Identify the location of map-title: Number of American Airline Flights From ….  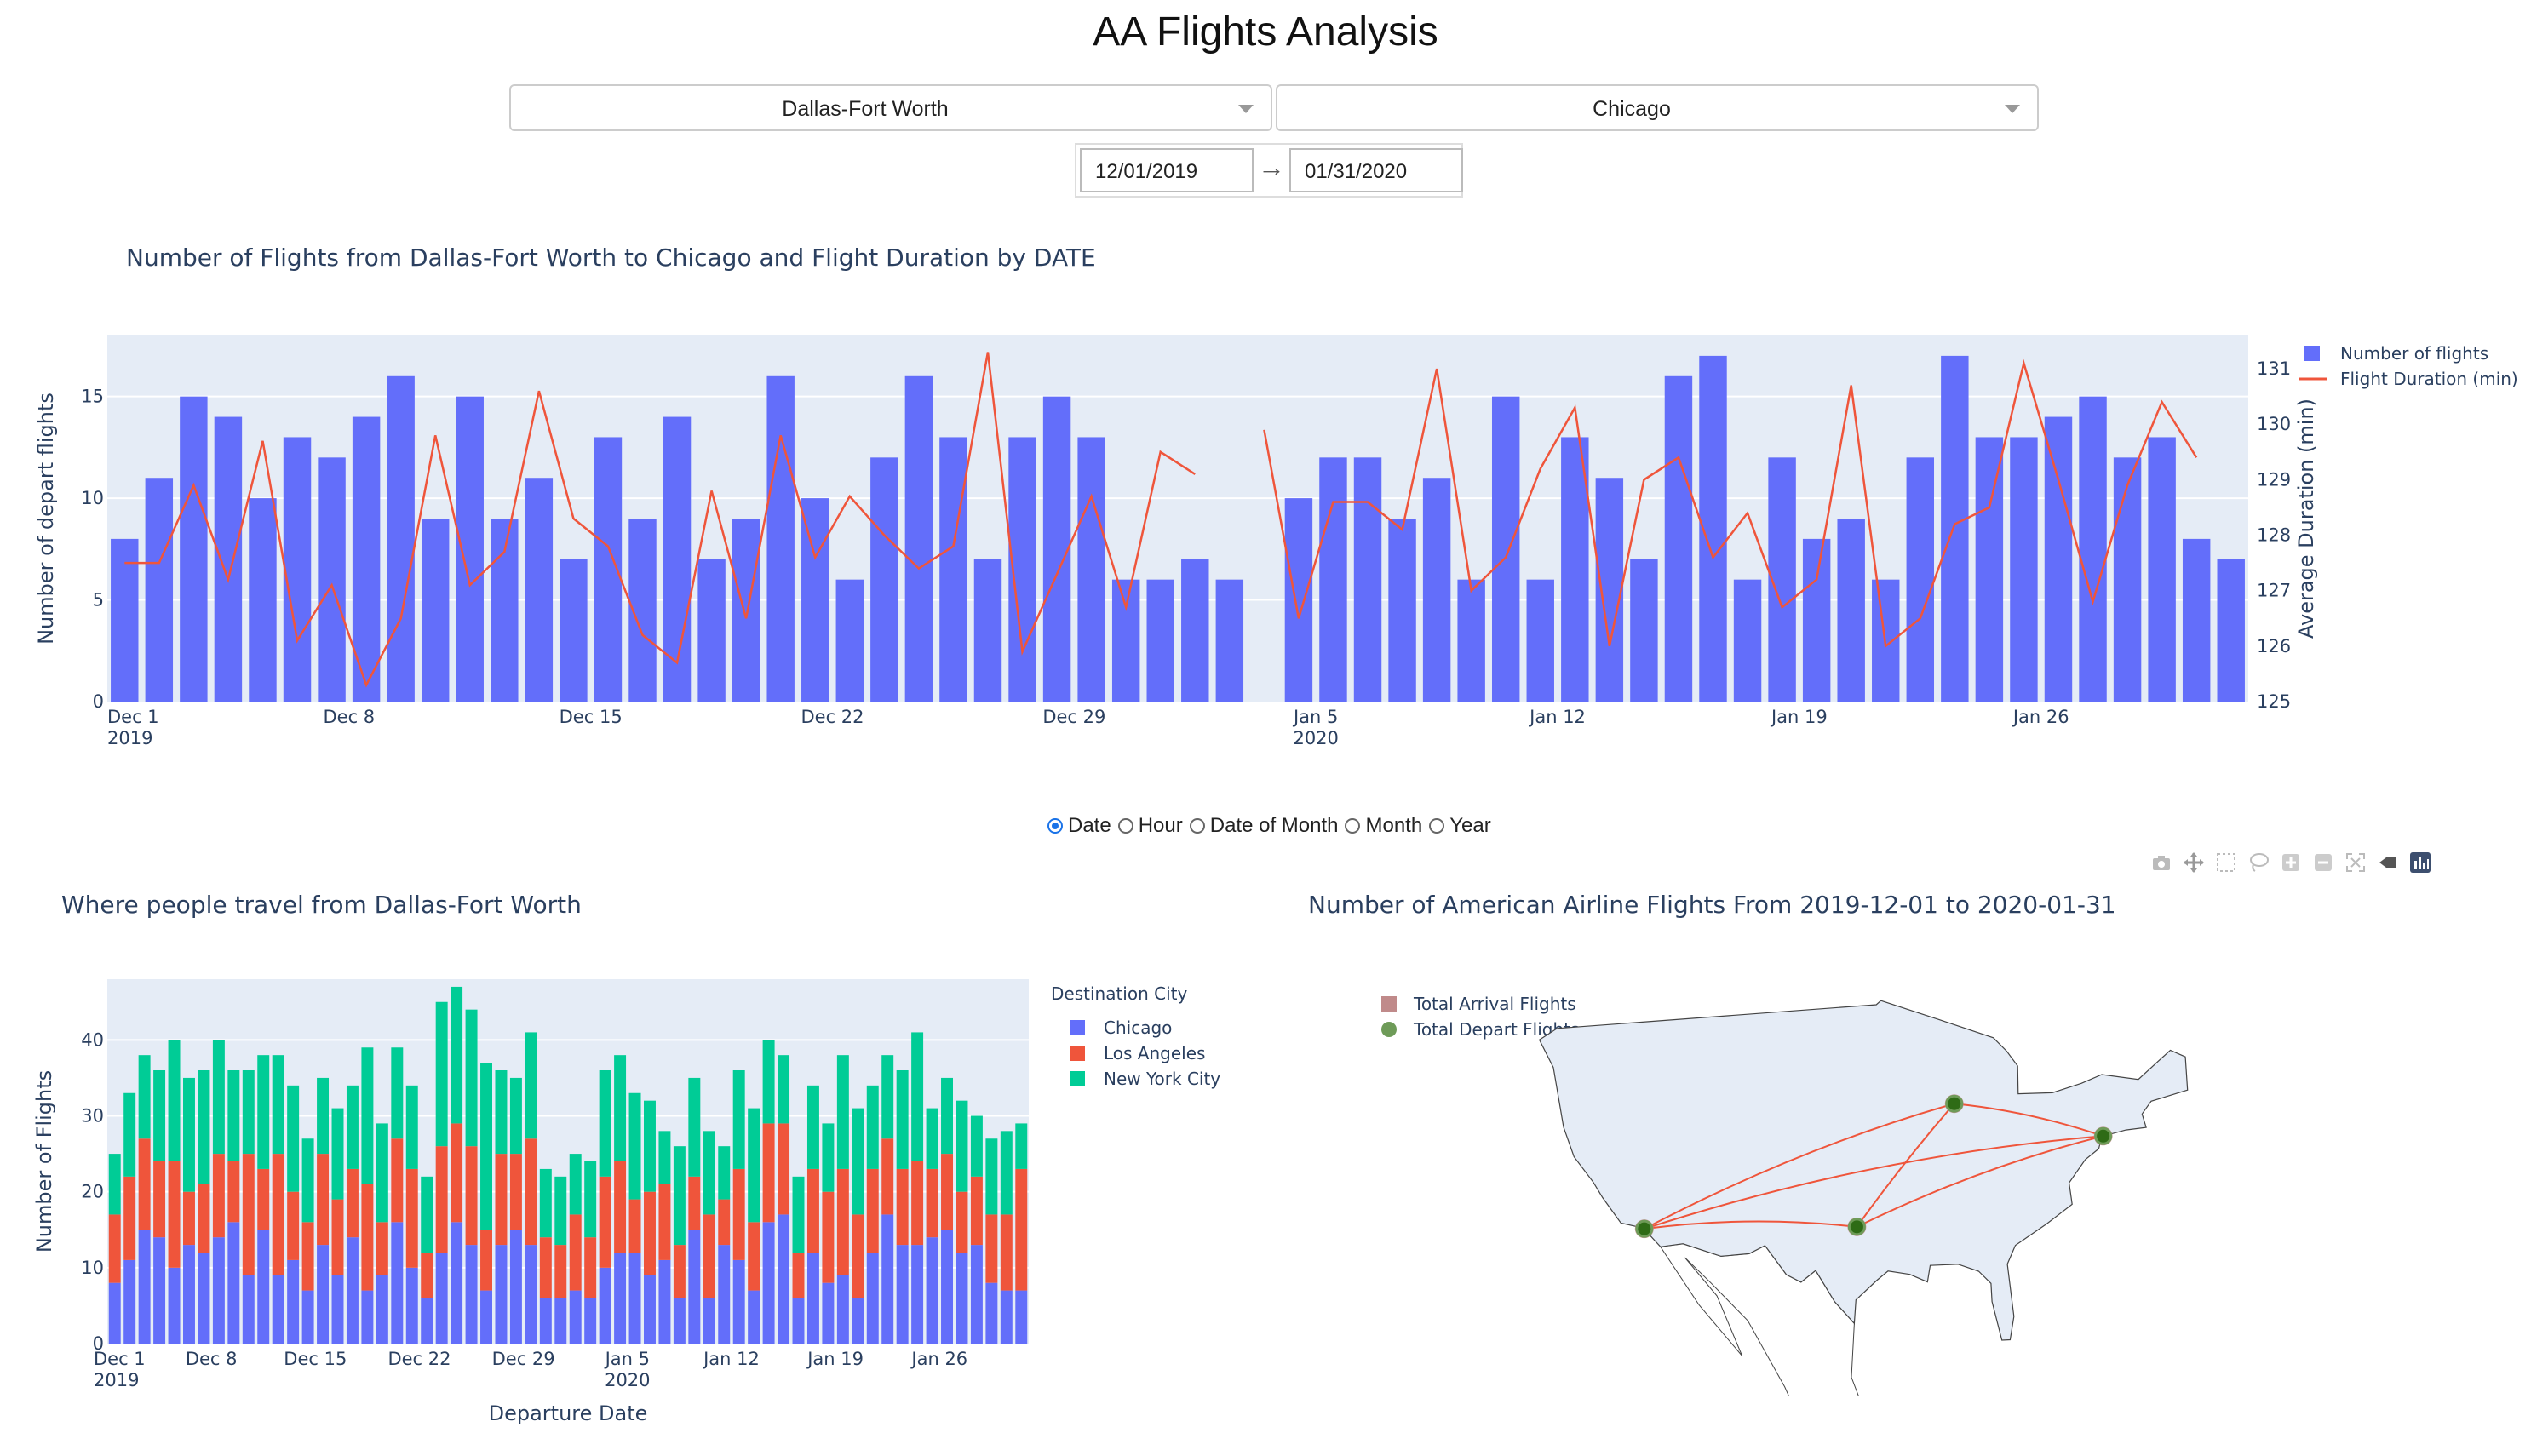
(1712, 905).